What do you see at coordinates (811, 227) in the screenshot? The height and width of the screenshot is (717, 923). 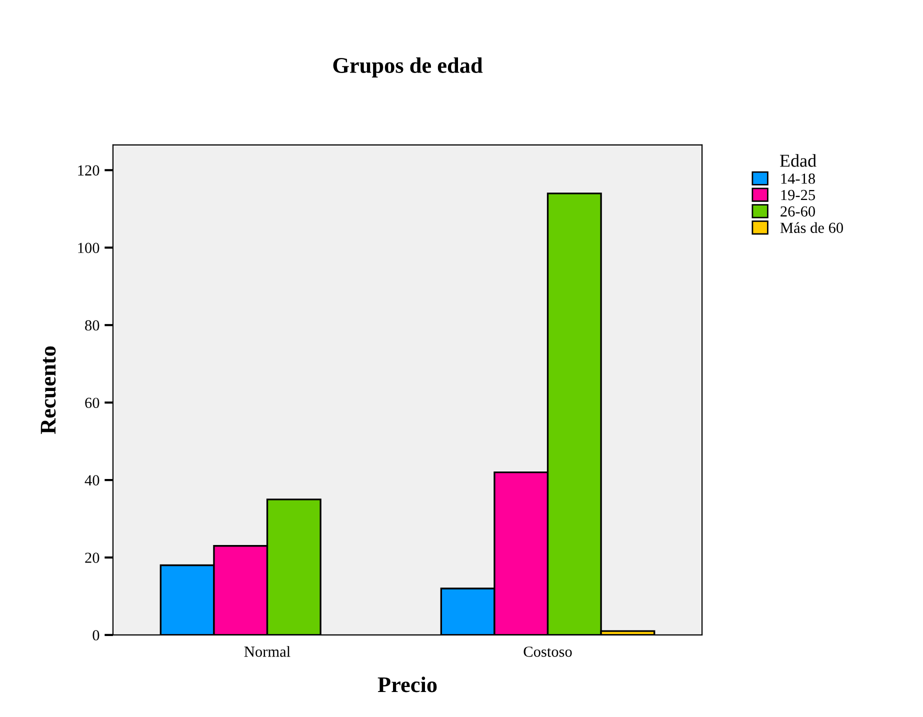 I see `legend-label: Más de 60` at bounding box center [811, 227].